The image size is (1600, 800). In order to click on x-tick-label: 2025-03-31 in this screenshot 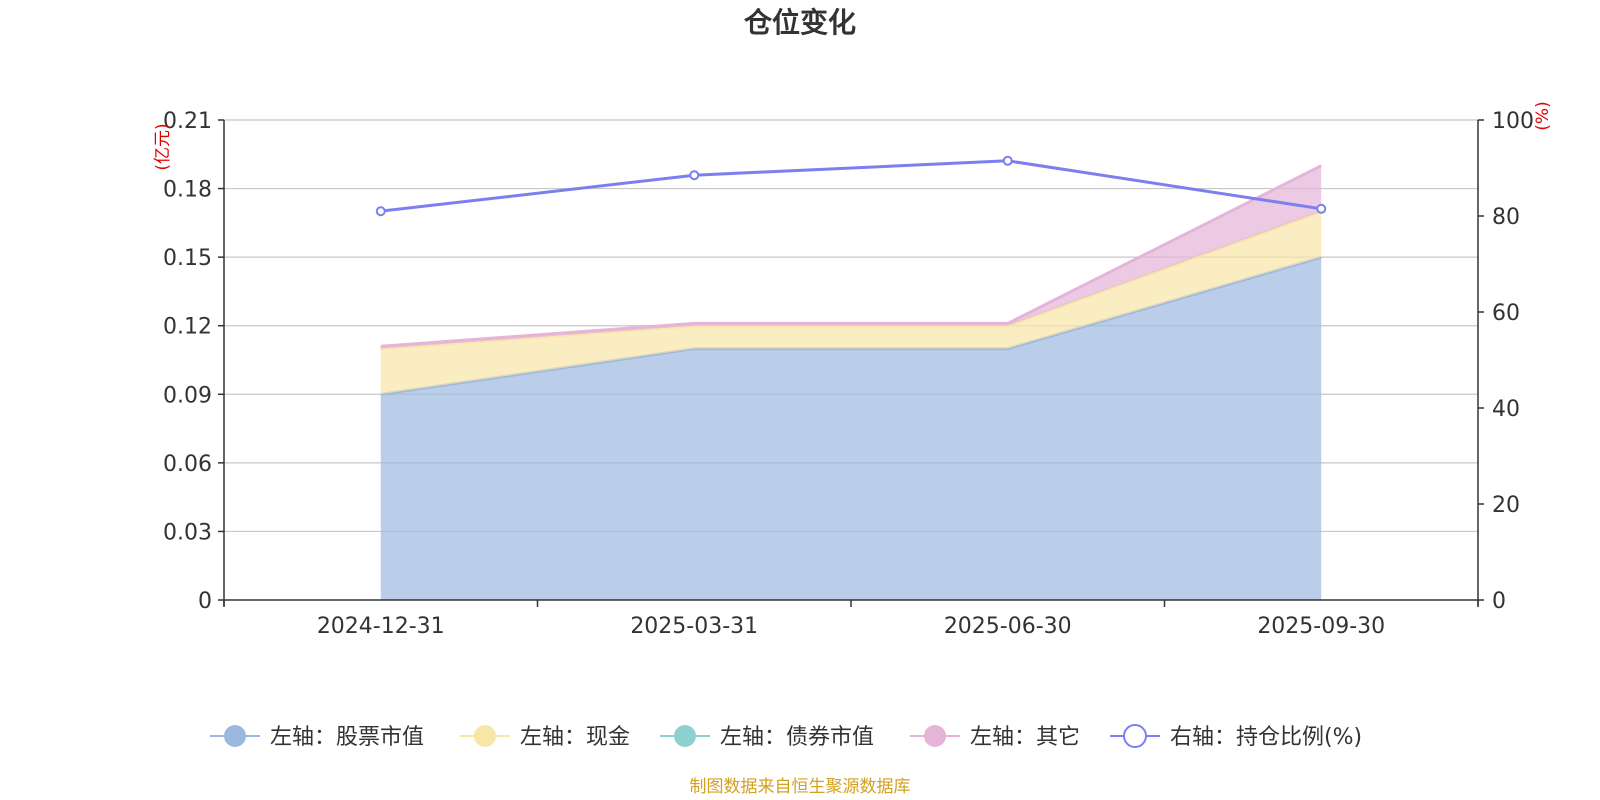, I will do `click(694, 626)`.